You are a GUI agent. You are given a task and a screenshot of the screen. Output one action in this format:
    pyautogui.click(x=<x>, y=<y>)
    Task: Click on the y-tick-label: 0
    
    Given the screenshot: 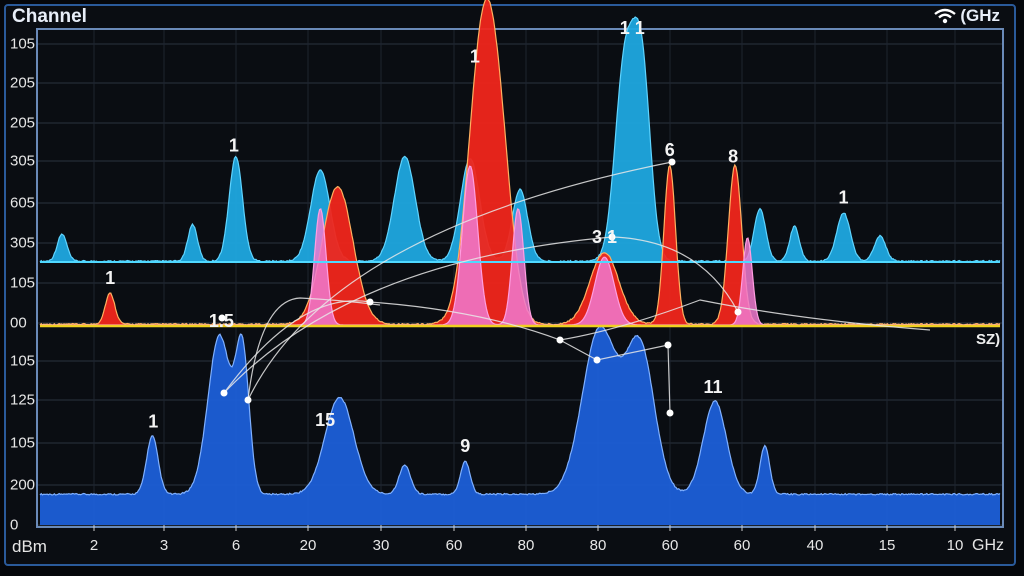 What is the action you would take?
    pyautogui.click(x=14, y=525)
    